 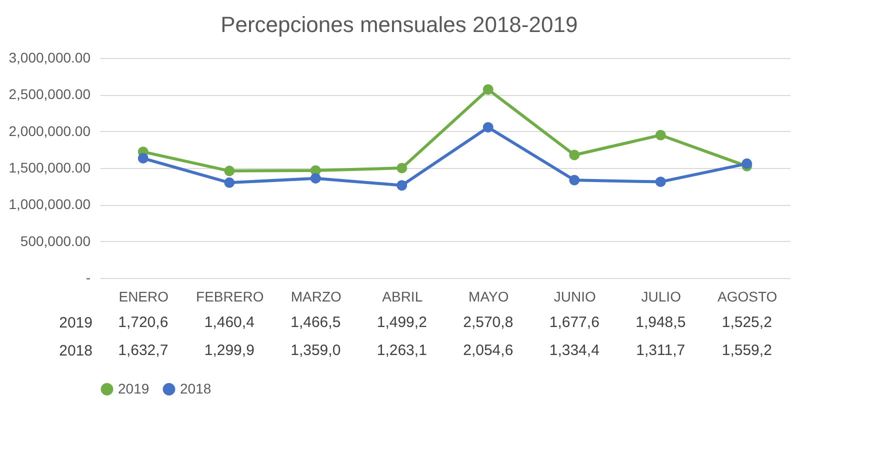 What do you see at coordinates (661, 350) in the screenshot?
I see `data-label: 1,311,7` at bounding box center [661, 350].